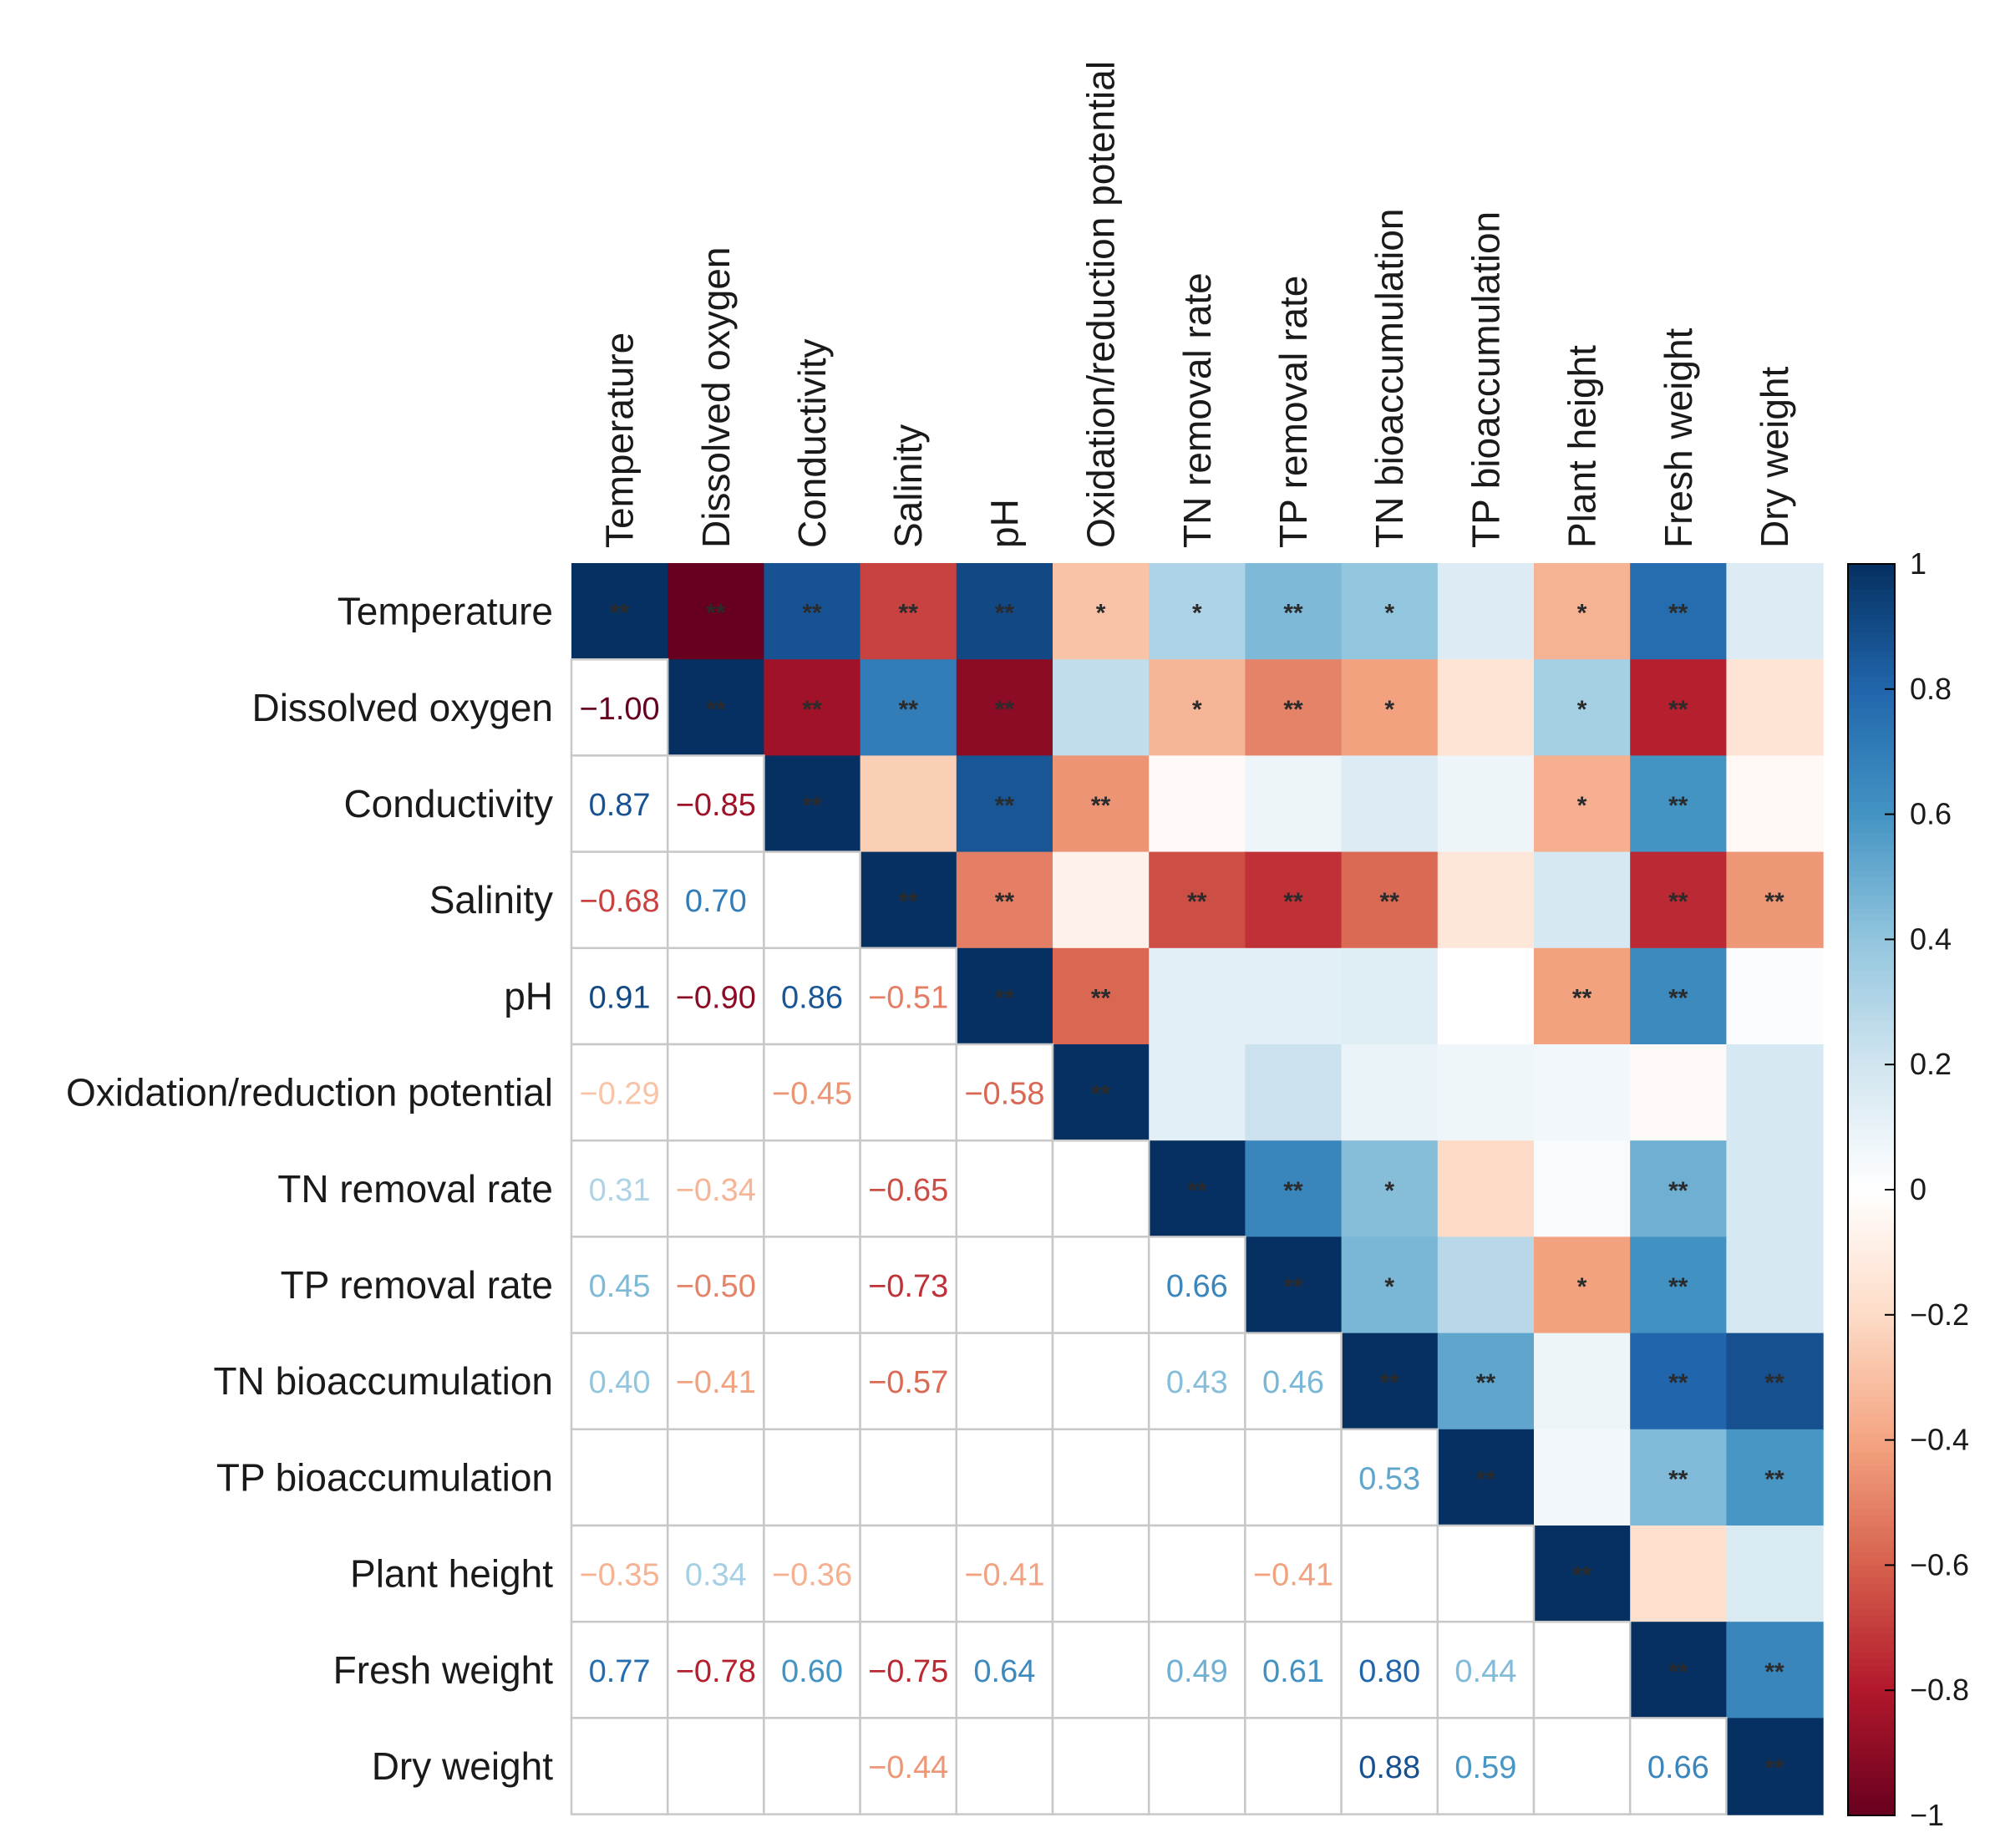  Describe the element at coordinates (1486, 1479) in the screenshot. I see `significance-marker-9-9: **` at that location.